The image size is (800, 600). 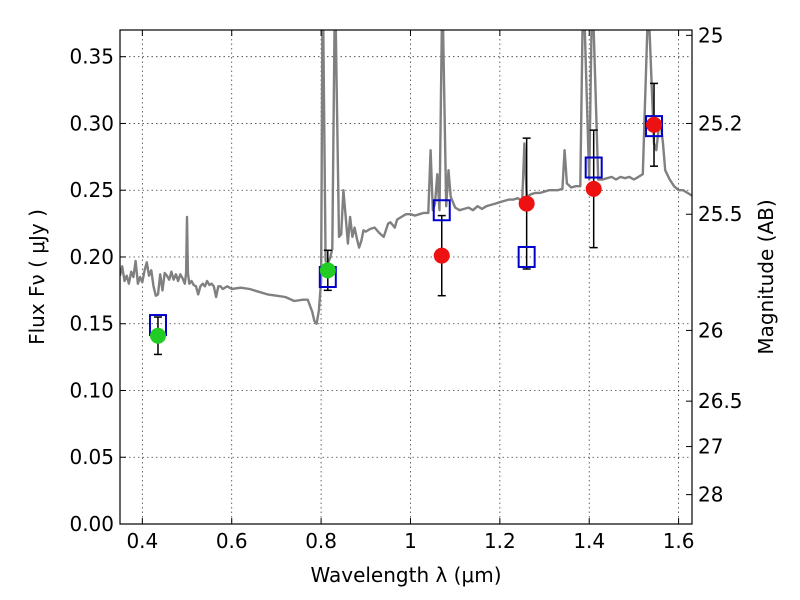 I want to click on y2-tick-label: 25.5, so click(x=720, y=214).